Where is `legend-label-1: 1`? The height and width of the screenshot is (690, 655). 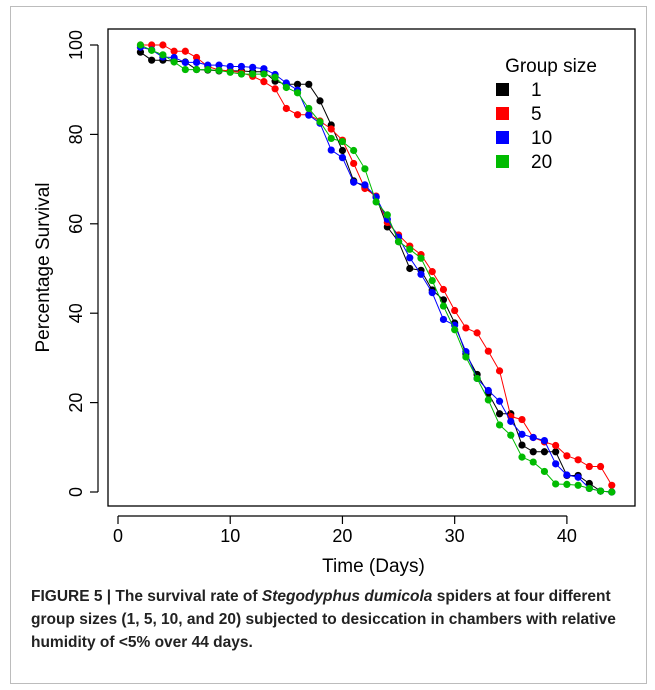 legend-label-1: 1 is located at coordinates (536, 90).